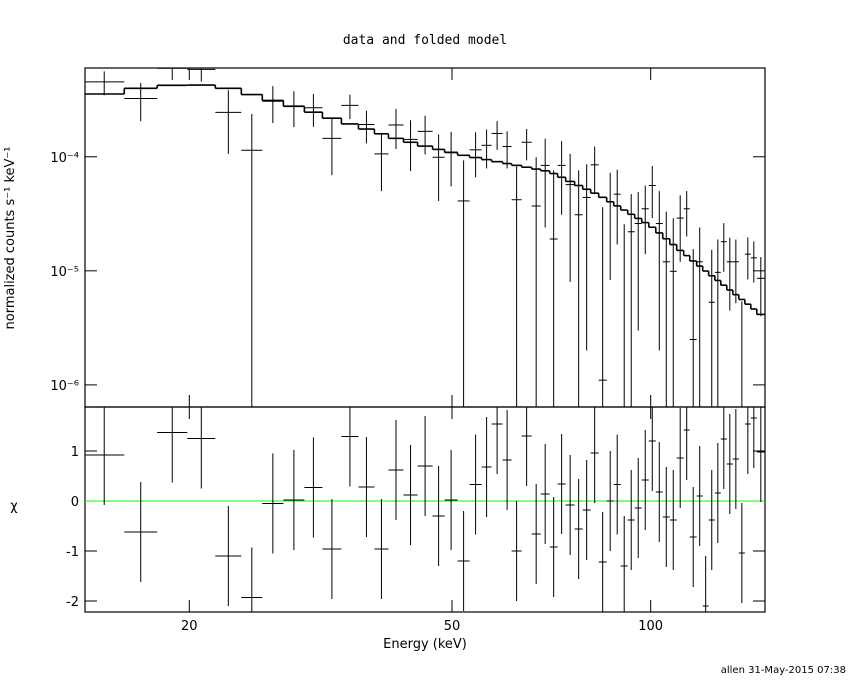  I want to click on y-axis-label: χ, so click(14, 506).